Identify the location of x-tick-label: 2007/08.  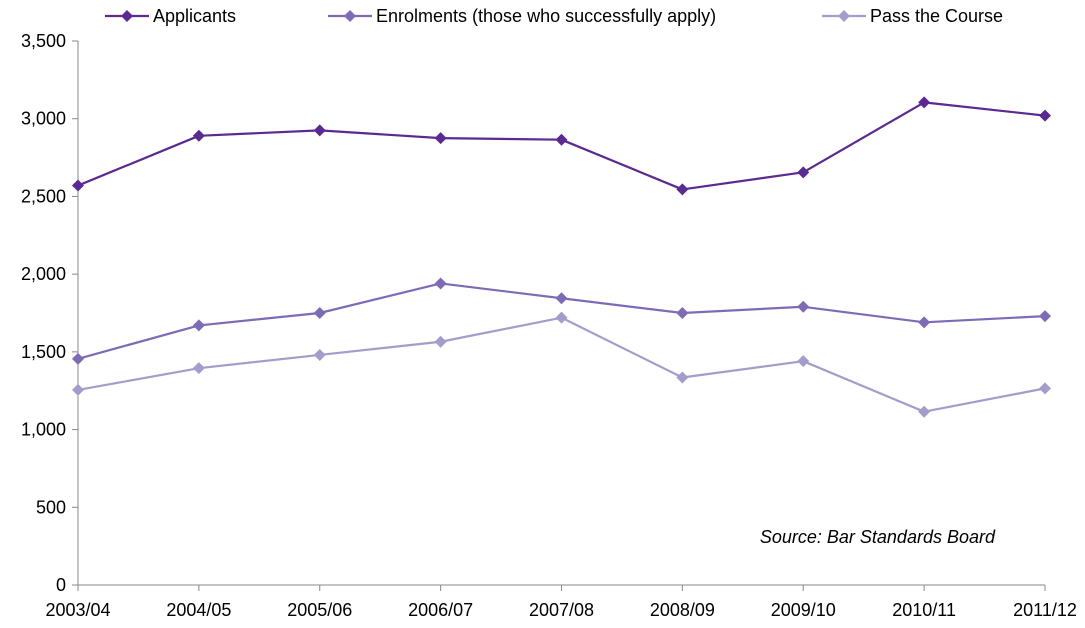
(561, 610).